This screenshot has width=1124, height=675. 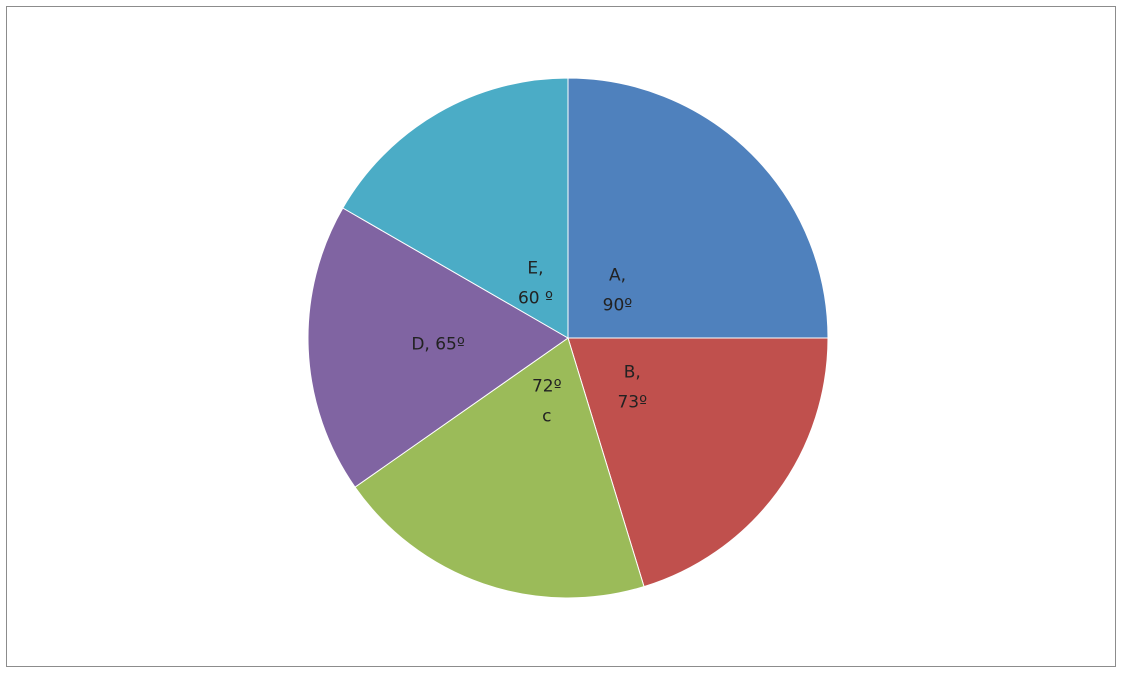 I want to click on pie-slice-b, so click(x=698, y=462).